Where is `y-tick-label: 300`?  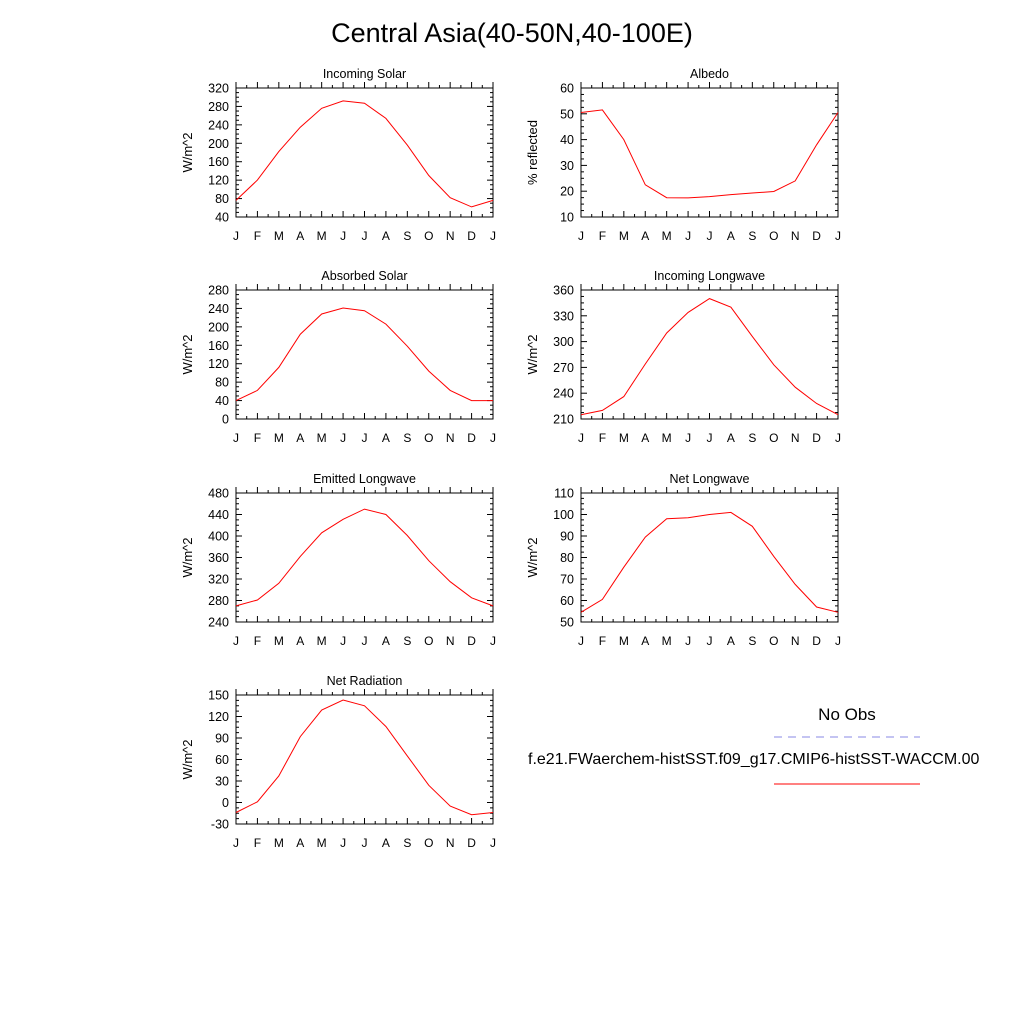
y-tick-label: 300 is located at coordinates (563, 342).